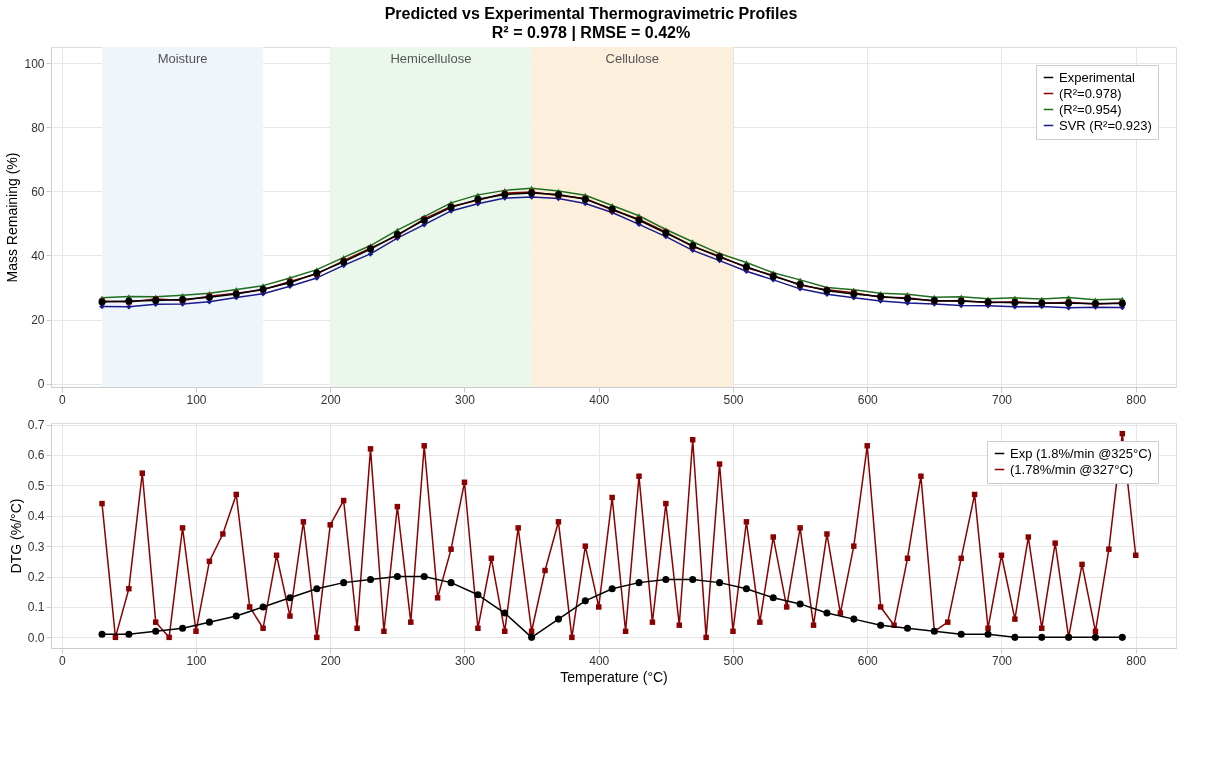  Describe the element at coordinates (36, 546) in the screenshot. I see `y-tick-label: 0.3` at that location.